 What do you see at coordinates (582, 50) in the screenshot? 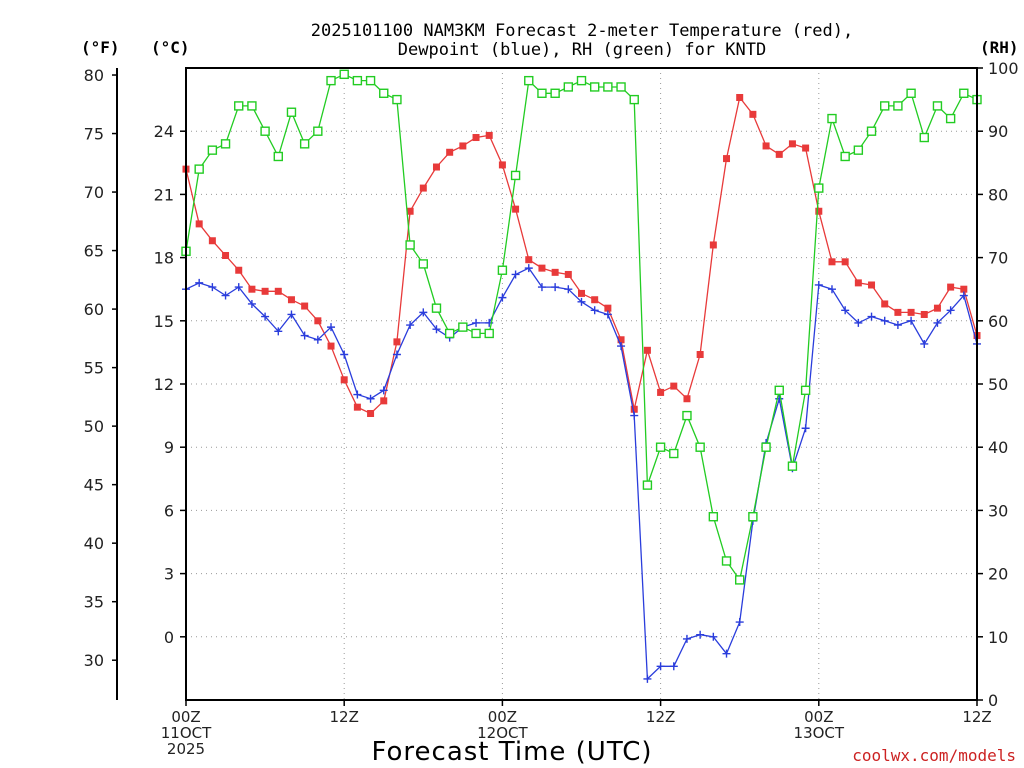
I see `chart-title-line2: Dewpoint (blue), RH (green) for KNTD` at bounding box center [582, 50].